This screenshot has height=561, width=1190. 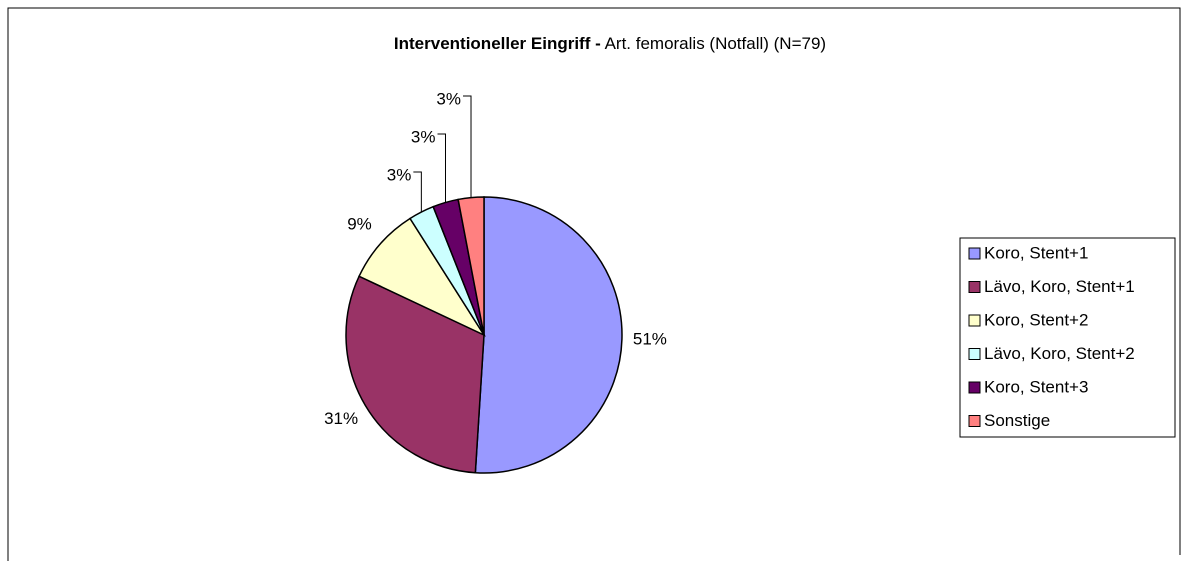 I want to click on data-label: 9%, so click(x=359, y=224).